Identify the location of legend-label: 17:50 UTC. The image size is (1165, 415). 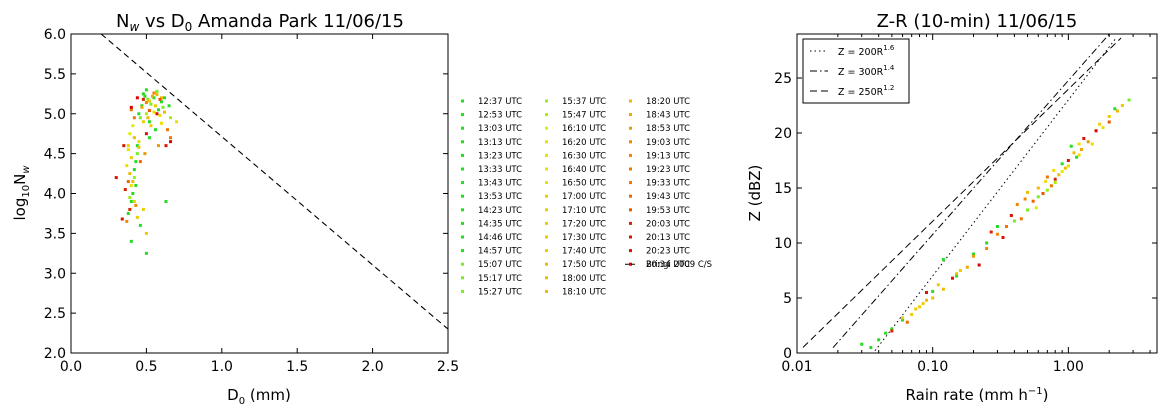
(584, 265).